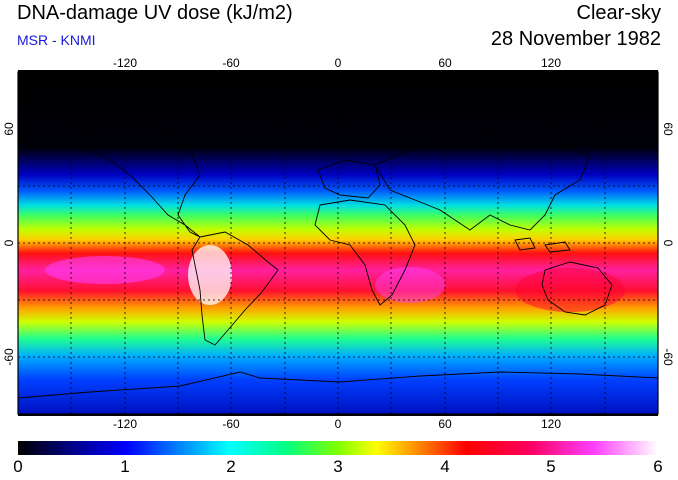 This screenshot has height=480, width=678. I want to click on south-africa-uv, so click(410, 285).